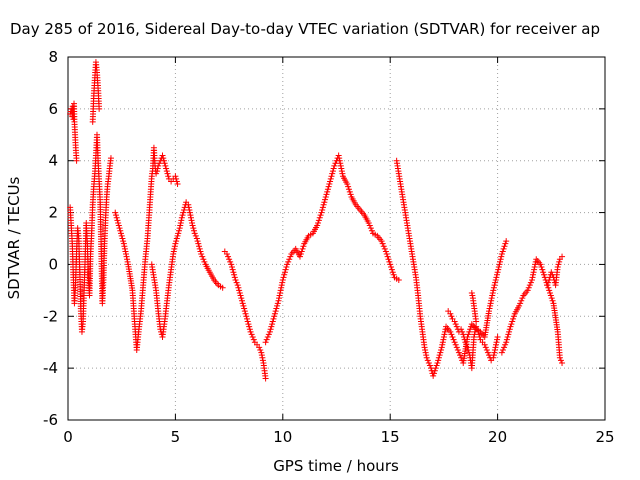 Image resolution: width=640 pixels, height=480 pixels. What do you see at coordinates (282, 437) in the screenshot?
I see `x-tick-label: 10` at bounding box center [282, 437].